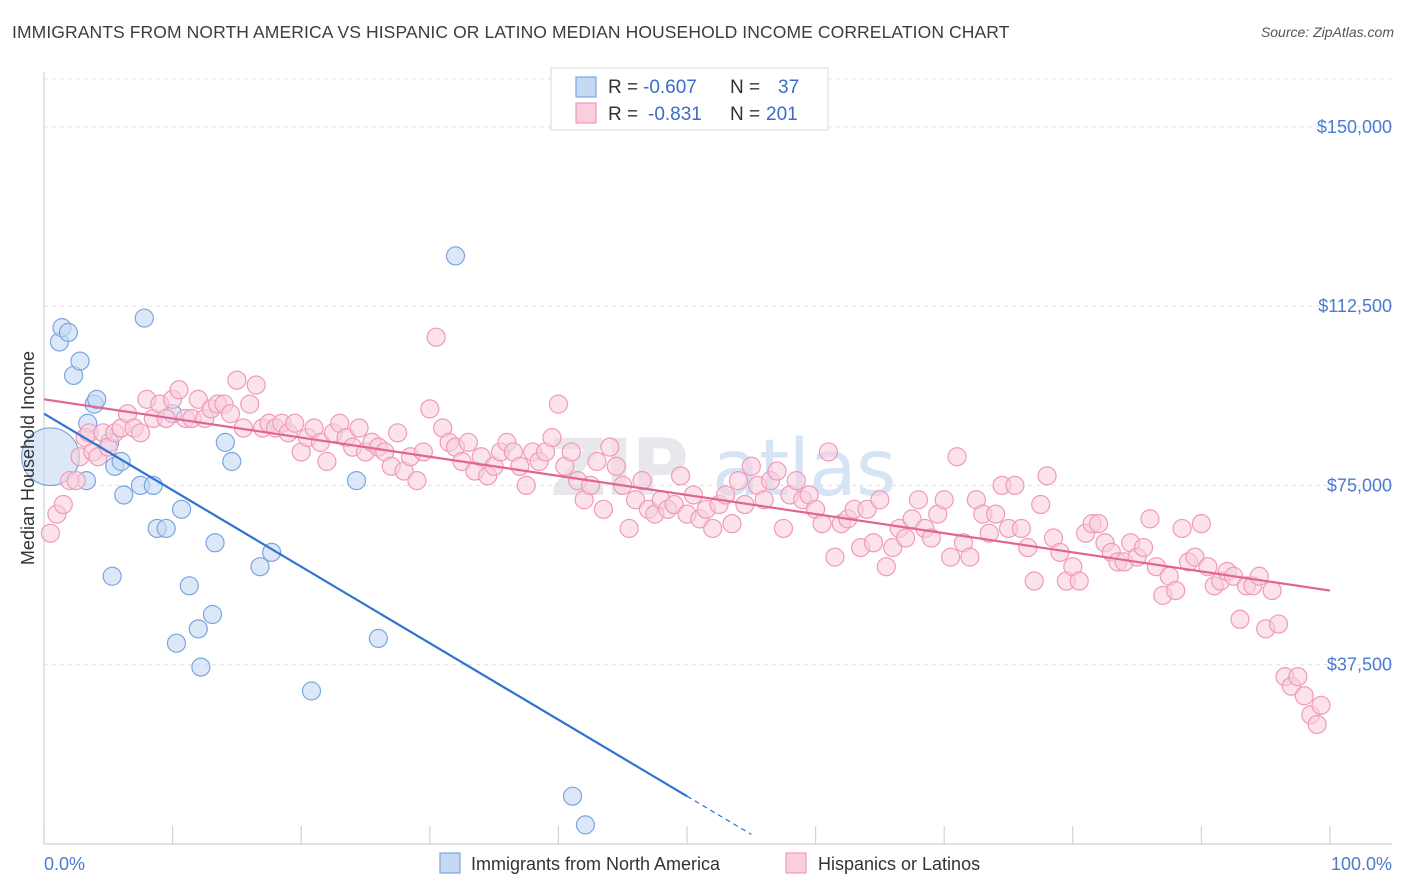 The width and height of the screenshot is (1406, 892). Describe the element at coordinates (1361, 864) in the screenshot. I see `x-tick-label-max: 100.0%` at that location.